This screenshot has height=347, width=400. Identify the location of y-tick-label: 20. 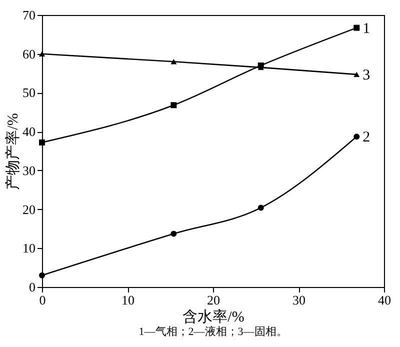
(29, 209).